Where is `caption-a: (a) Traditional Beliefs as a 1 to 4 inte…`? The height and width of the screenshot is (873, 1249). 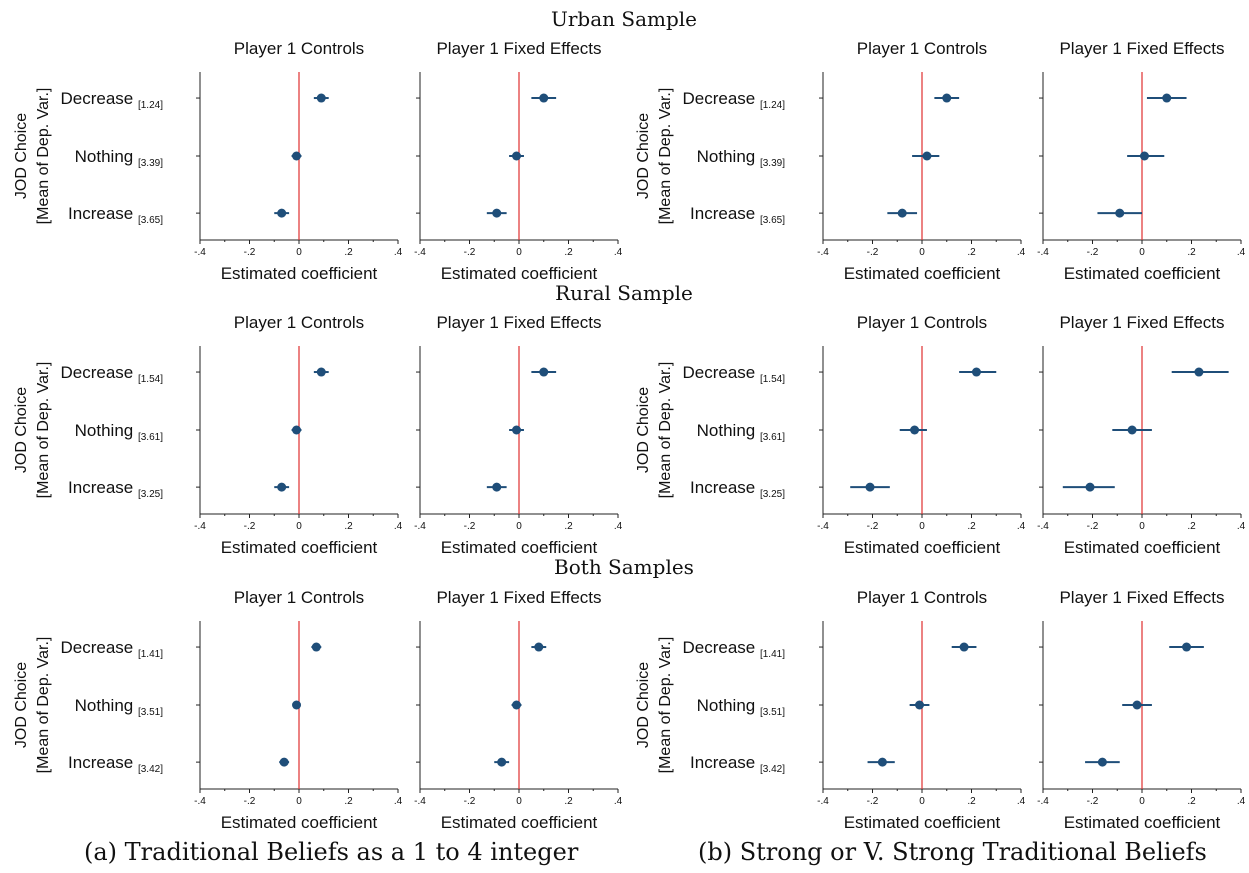 caption-a: (a) Traditional Beliefs as a 1 to 4 inte… is located at coordinates (331, 852).